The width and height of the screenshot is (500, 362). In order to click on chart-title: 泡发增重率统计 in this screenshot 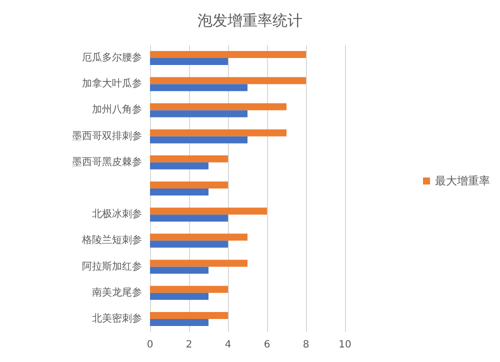, I will do `click(250, 21)`.